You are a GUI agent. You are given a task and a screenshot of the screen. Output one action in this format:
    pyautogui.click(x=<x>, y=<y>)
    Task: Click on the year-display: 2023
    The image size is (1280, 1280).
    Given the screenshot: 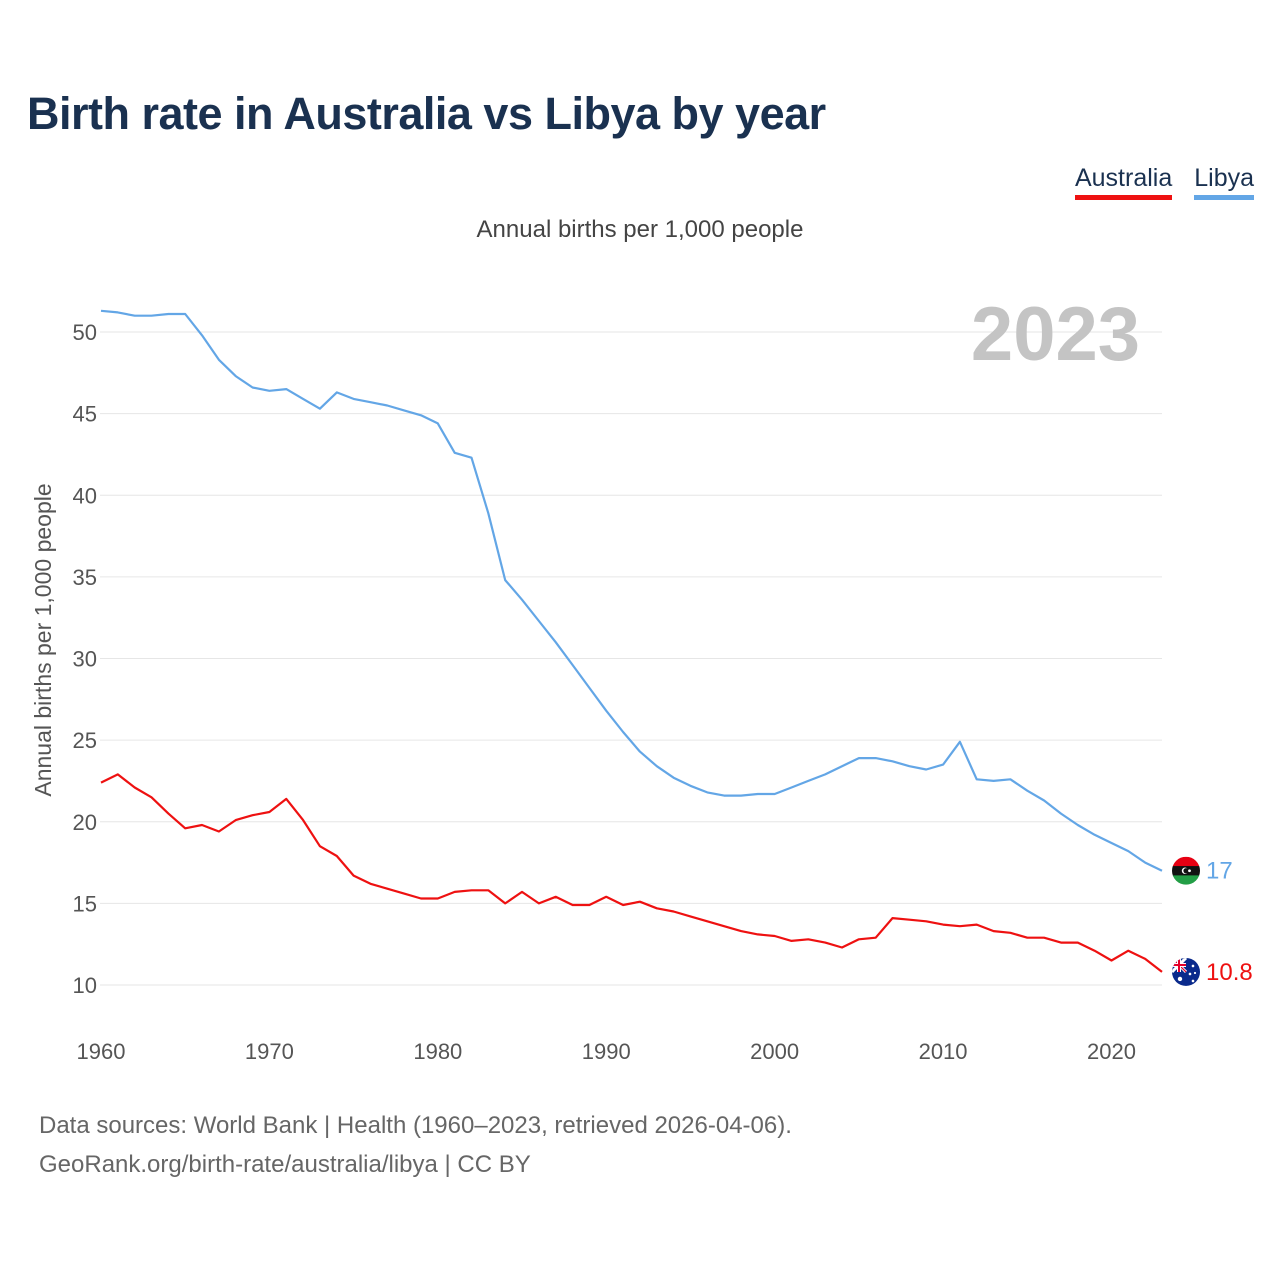 What is the action you would take?
    pyautogui.click(x=1055, y=334)
    